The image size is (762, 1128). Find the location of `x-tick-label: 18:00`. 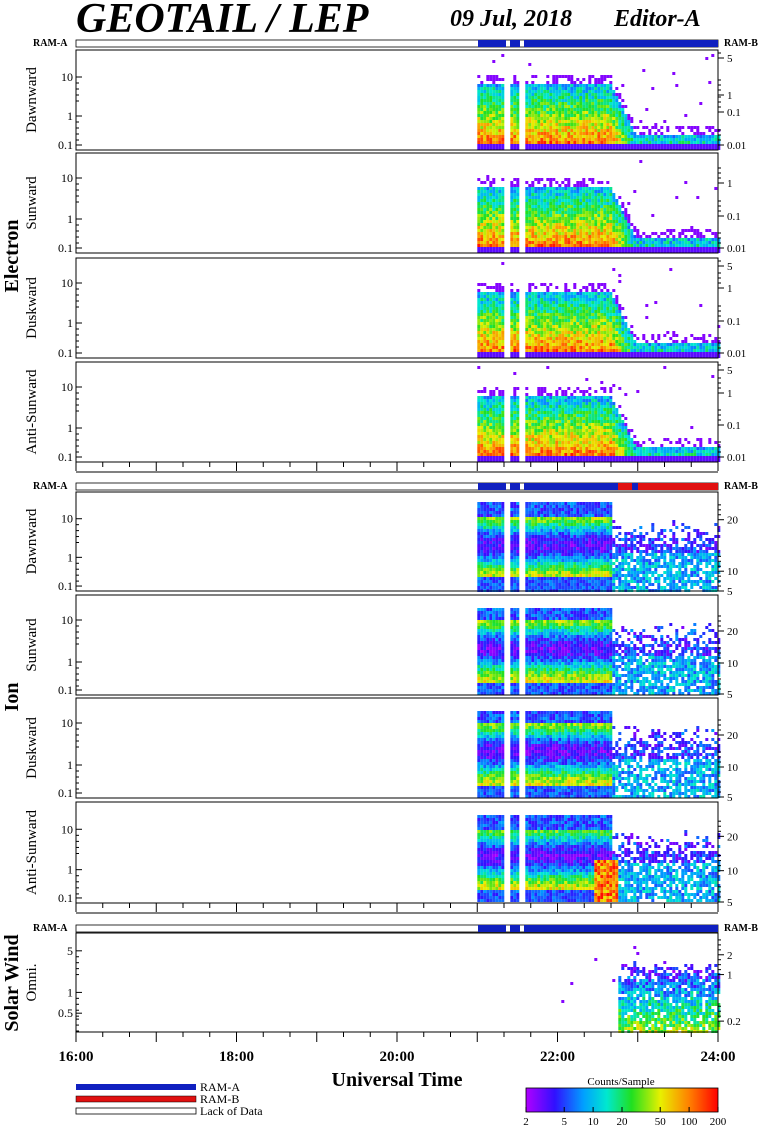

x-tick-label: 18:00 is located at coordinates (236, 1057).